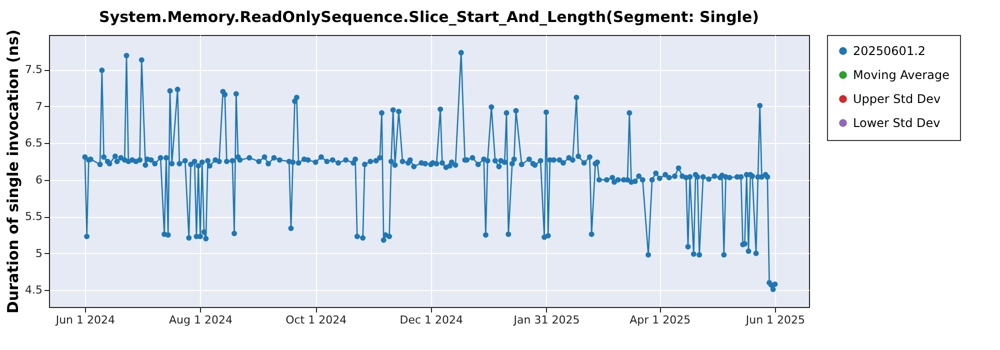 The width and height of the screenshot is (1000, 350). Describe the element at coordinates (33, 69) in the screenshot. I see `y-tick-label: 7.5` at that location.